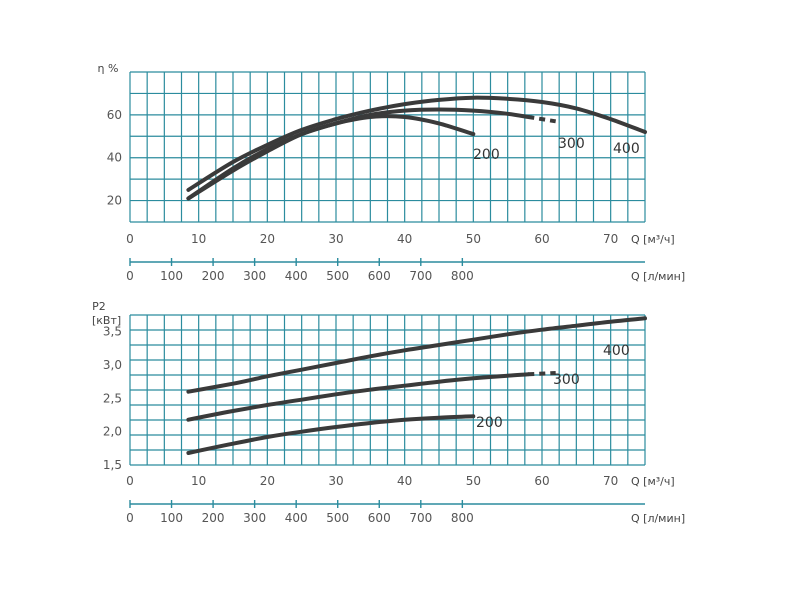  Describe the element at coordinates (112, 332) in the screenshot. I see `y-tick-label: 3,5` at that location.